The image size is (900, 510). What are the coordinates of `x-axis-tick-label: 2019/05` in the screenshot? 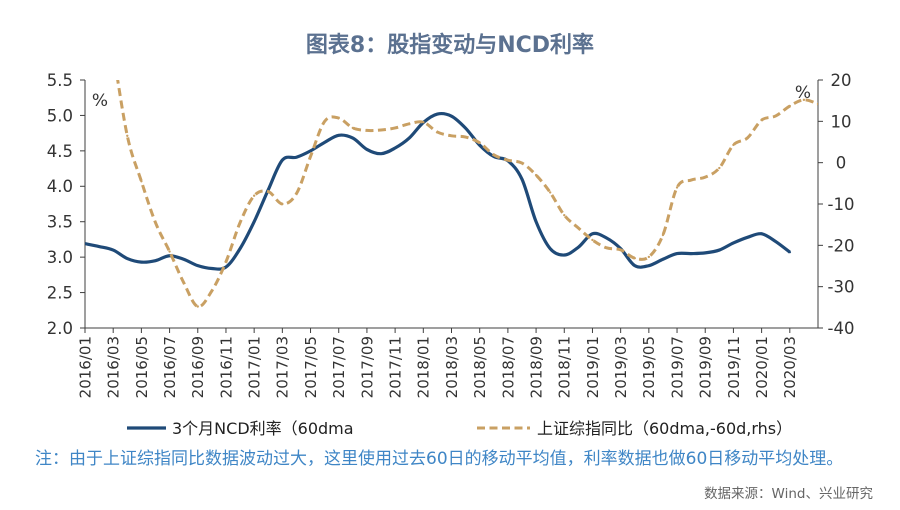 It's located at (649, 367).